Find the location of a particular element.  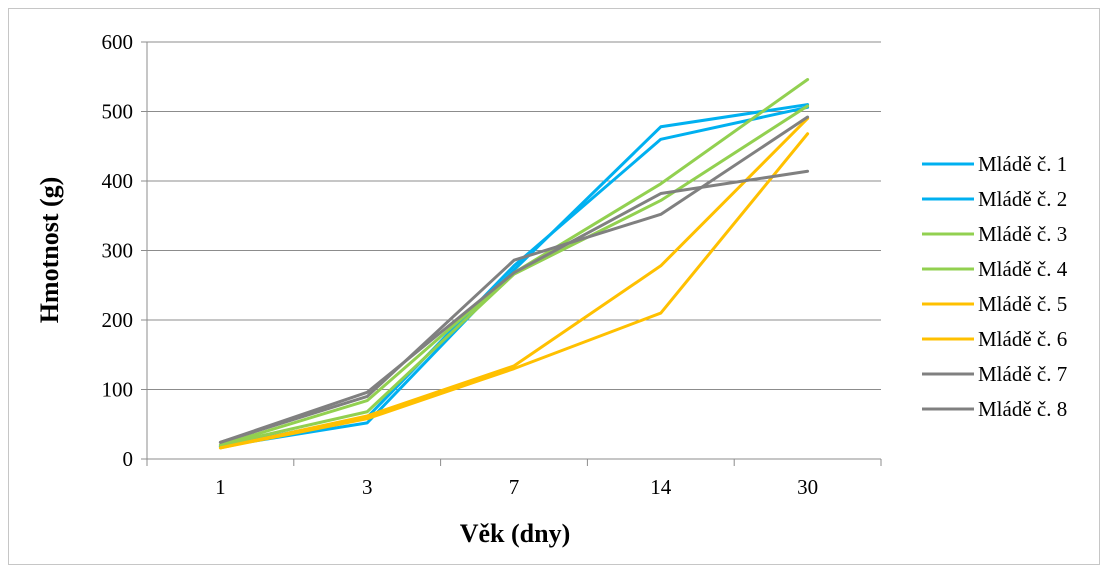

y-tick-label: 600 is located at coordinates (118, 42).